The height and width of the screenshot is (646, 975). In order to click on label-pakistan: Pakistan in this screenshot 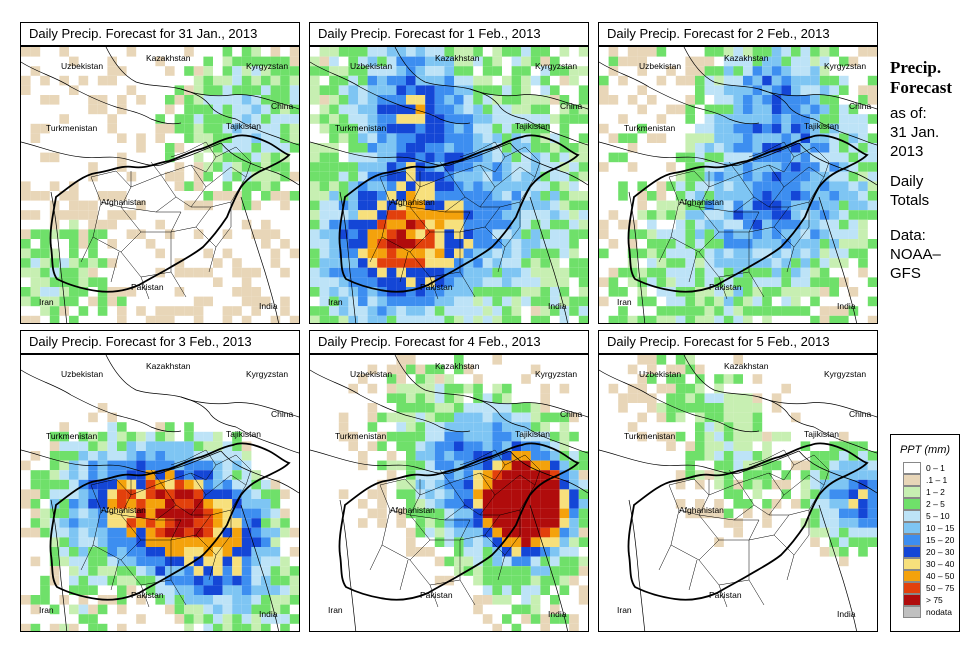, I will do `click(725, 287)`.